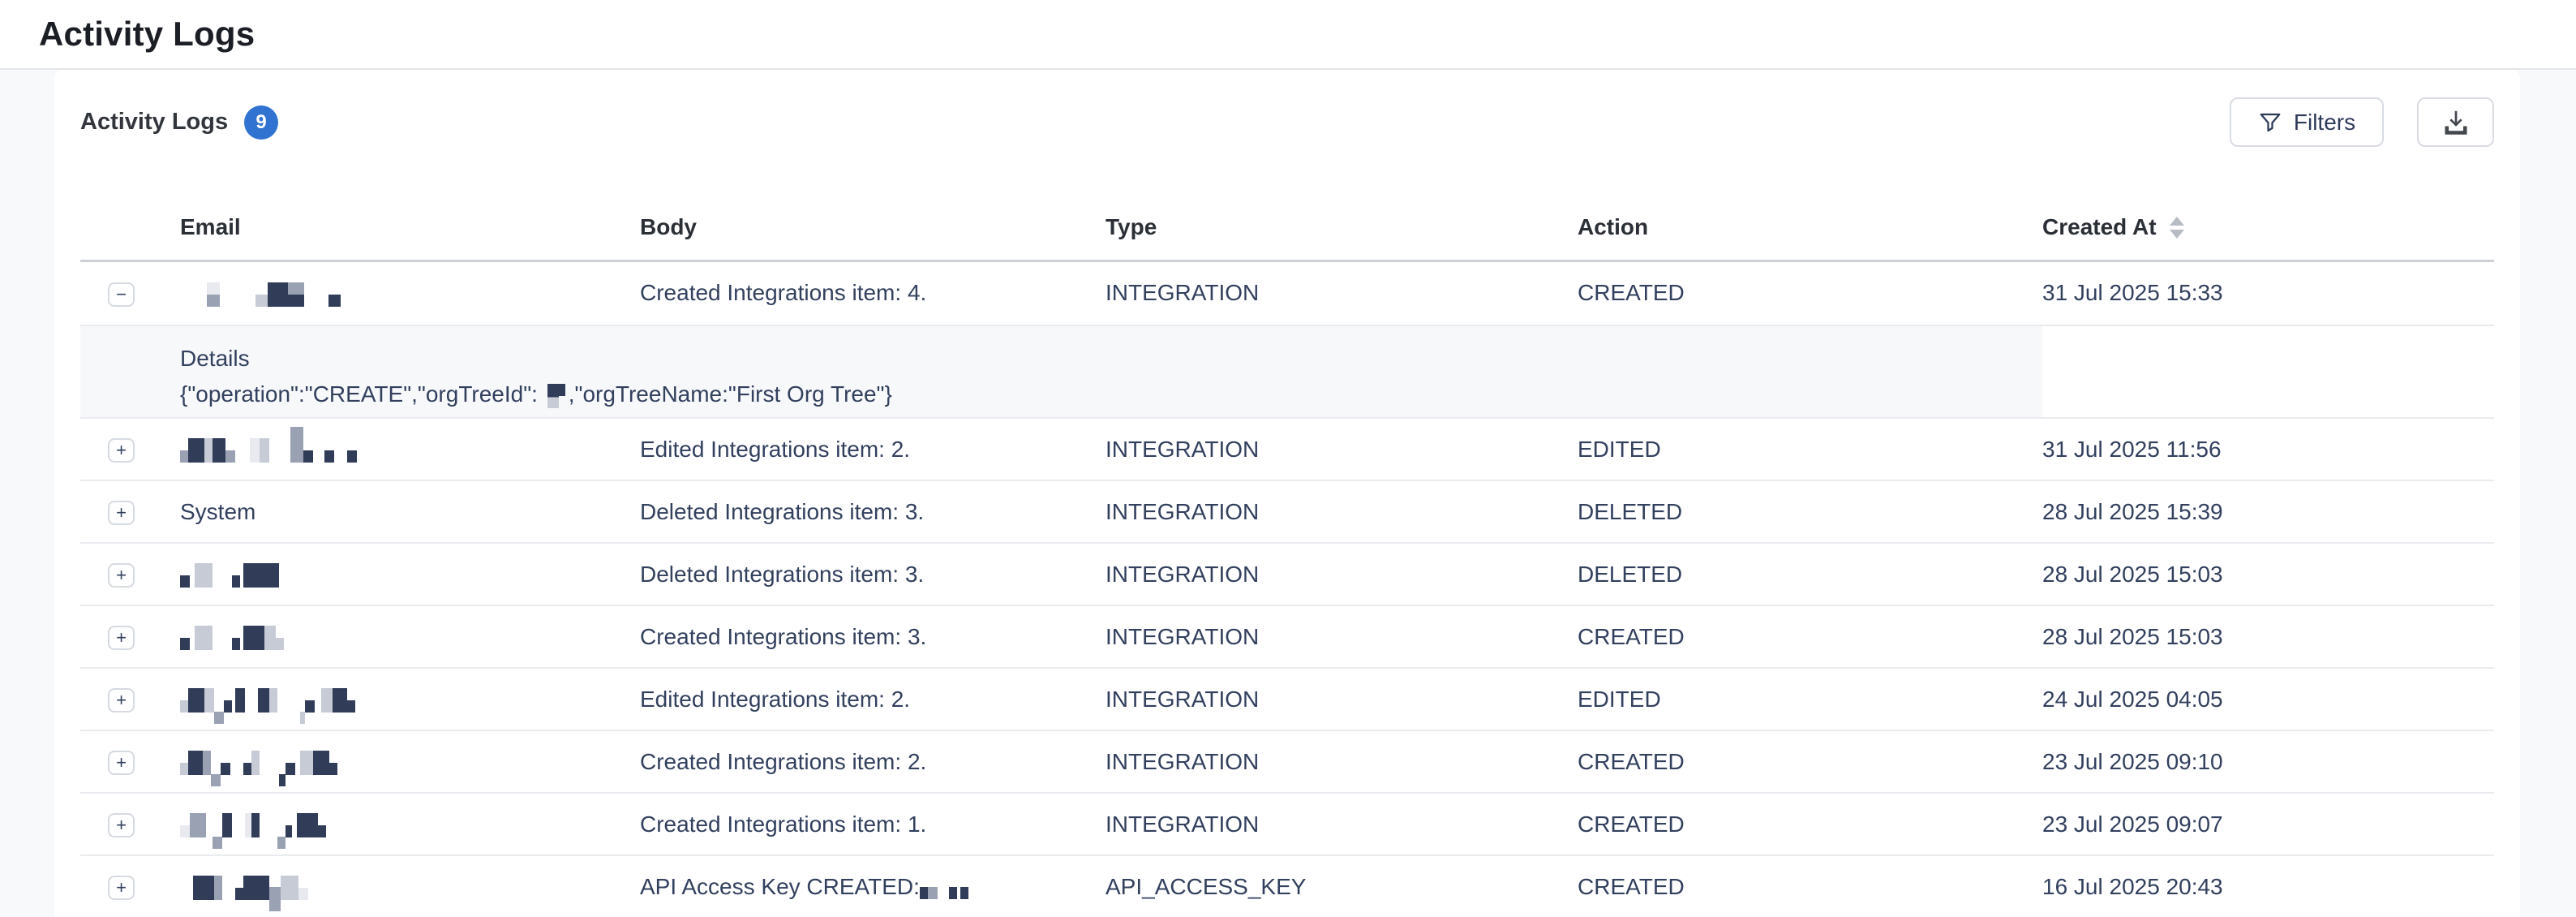 This screenshot has width=2576, height=917. I want to click on card-heading-group: Activity Logs 9, so click(179, 122).